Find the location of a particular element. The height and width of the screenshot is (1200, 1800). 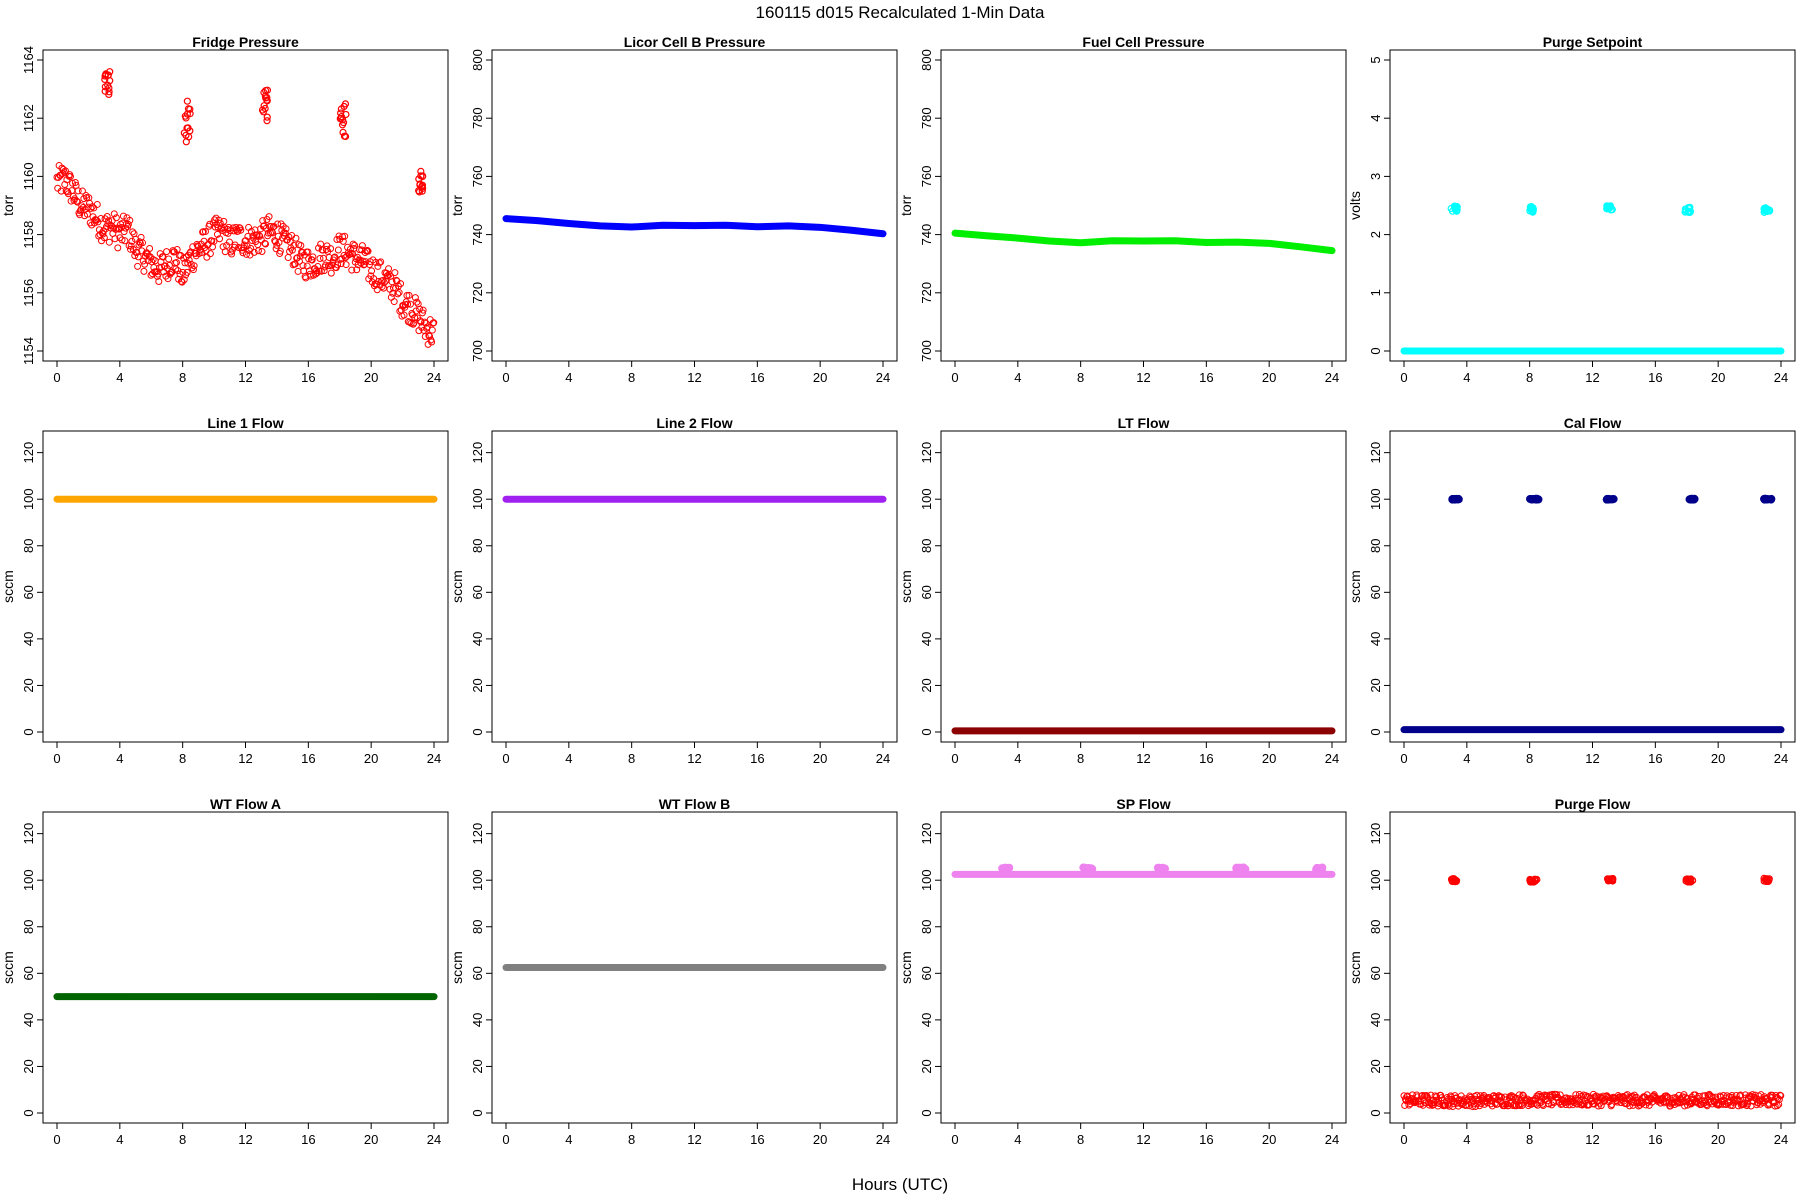

figure-title: 160115 d015 Recalculated 1-Min Data is located at coordinates (900, 12).